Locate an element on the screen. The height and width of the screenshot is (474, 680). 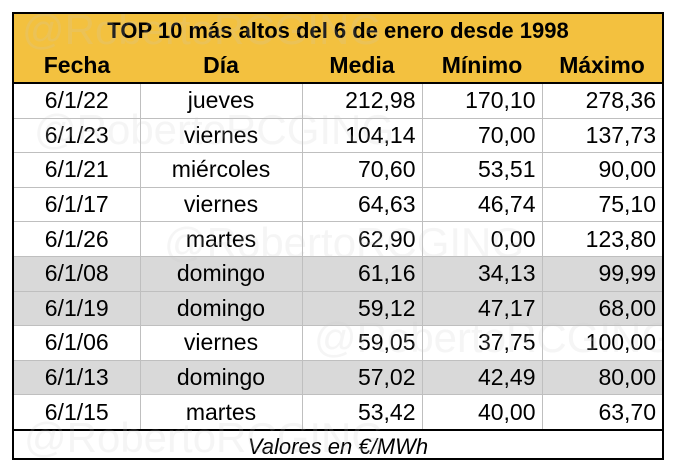
cell-maximo: 100,00 is located at coordinates (602, 343).